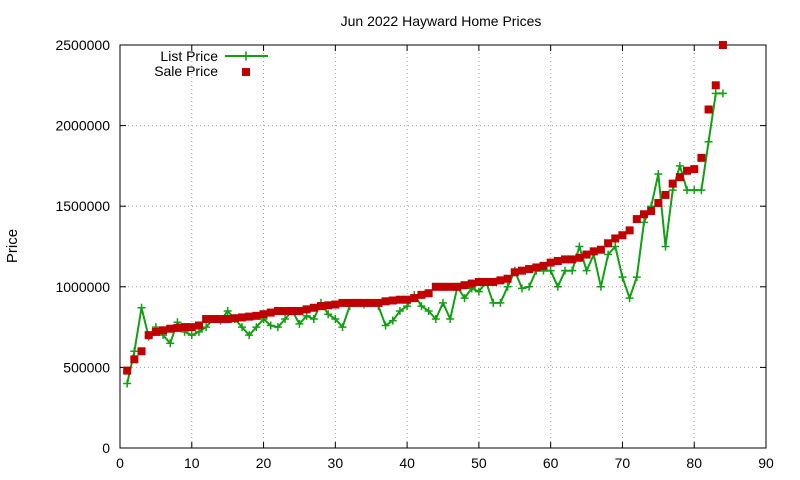 Image resolution: width=800 pixels, height=480 pixels. What do you see at coordinates (479, 463) in the screenshot?
I see `x-tick-label: 50` at bounding box center [479, 463].